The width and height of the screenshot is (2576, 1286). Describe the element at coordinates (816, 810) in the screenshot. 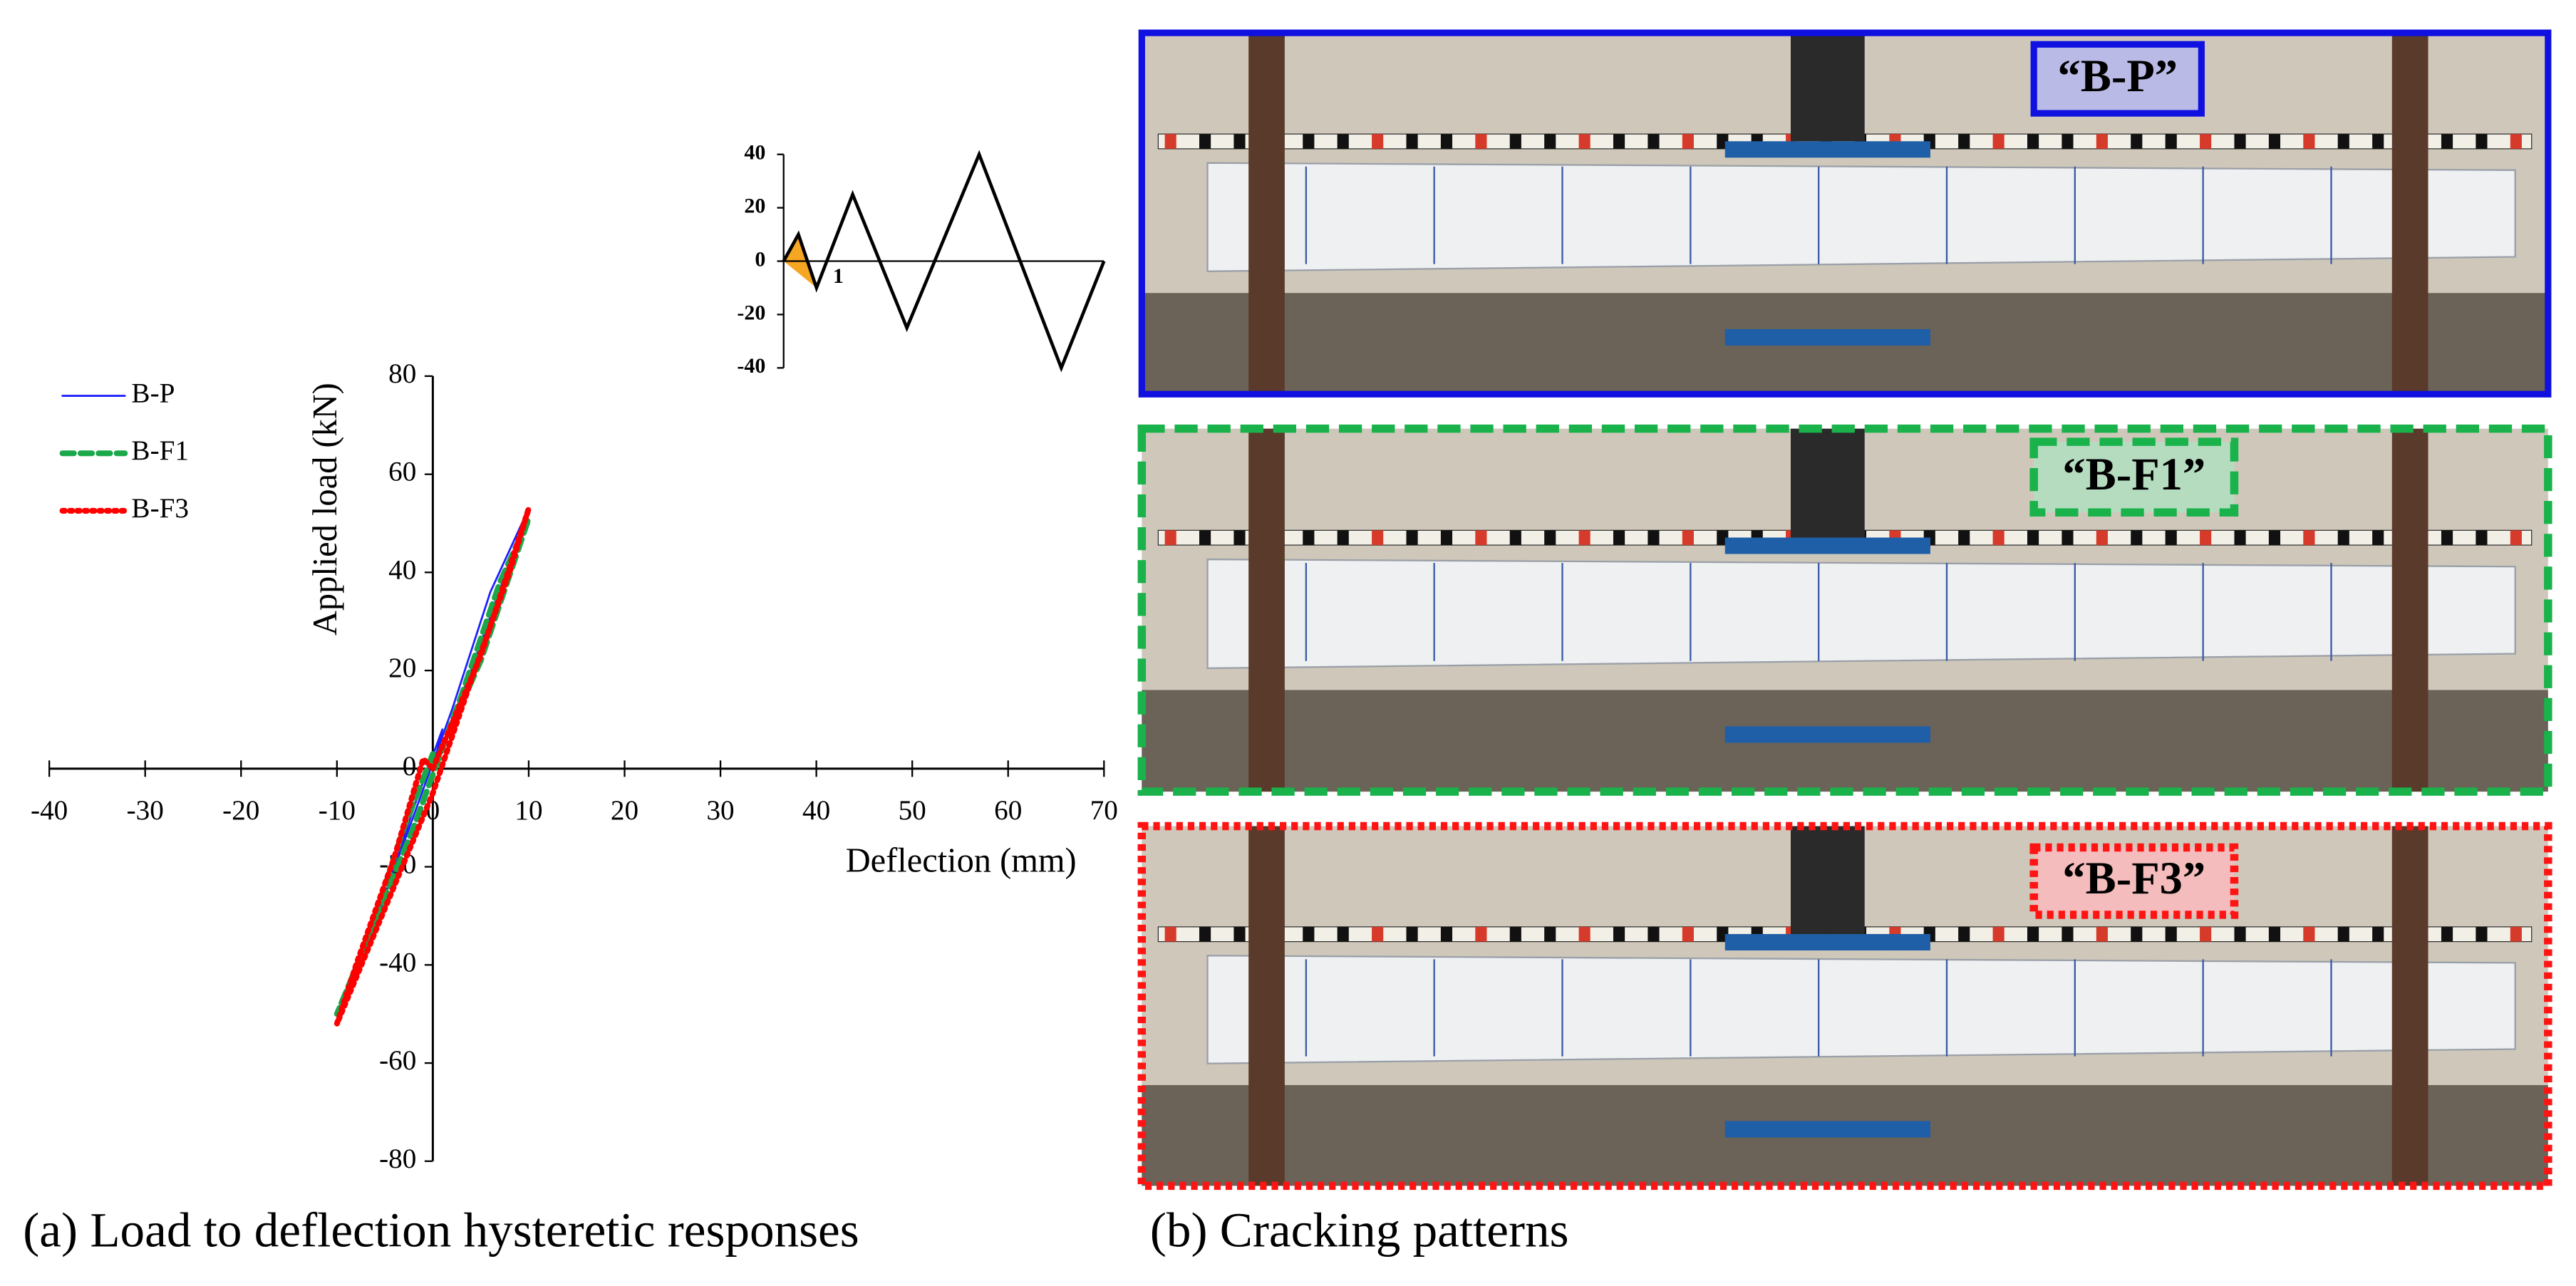

I see `x-tick-label: 40` at that location.